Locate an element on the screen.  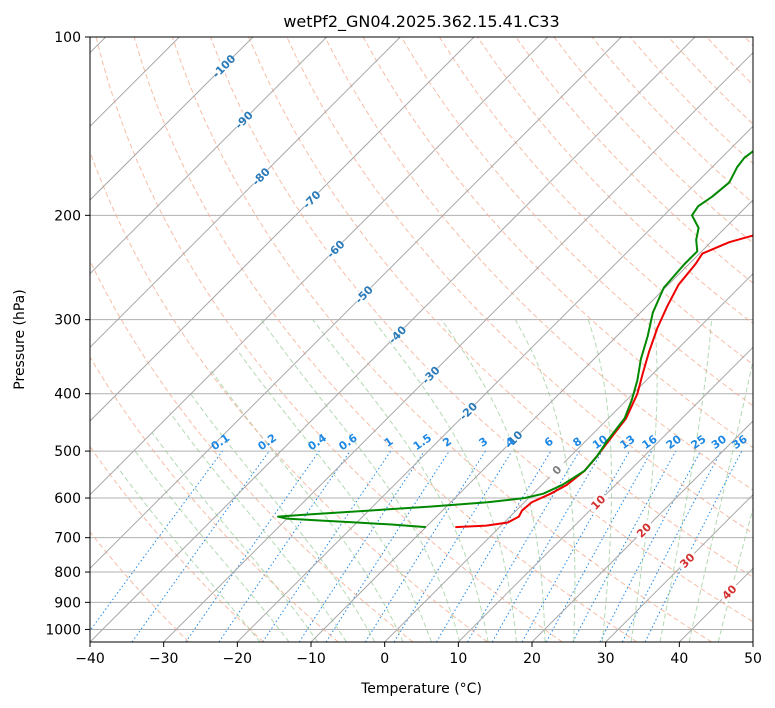
isotherm-label: -30 is located at coordinates (430, 375).